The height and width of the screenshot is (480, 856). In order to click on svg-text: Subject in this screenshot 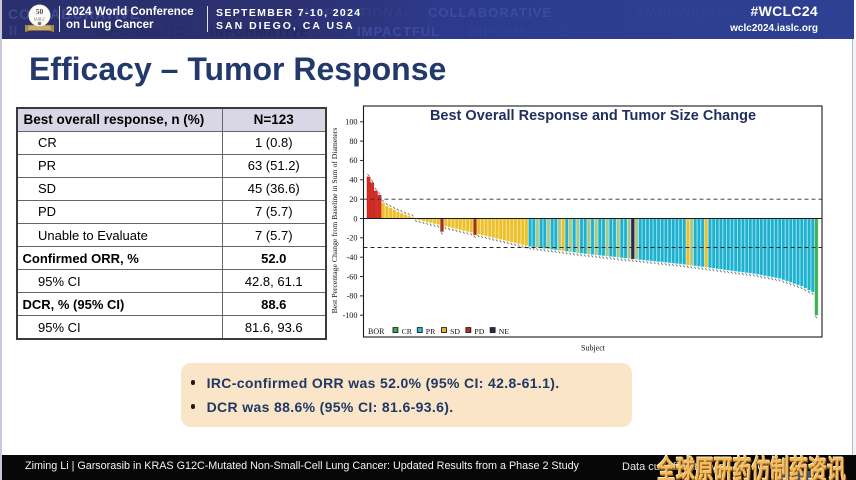, I will do `click(593, 348)`.